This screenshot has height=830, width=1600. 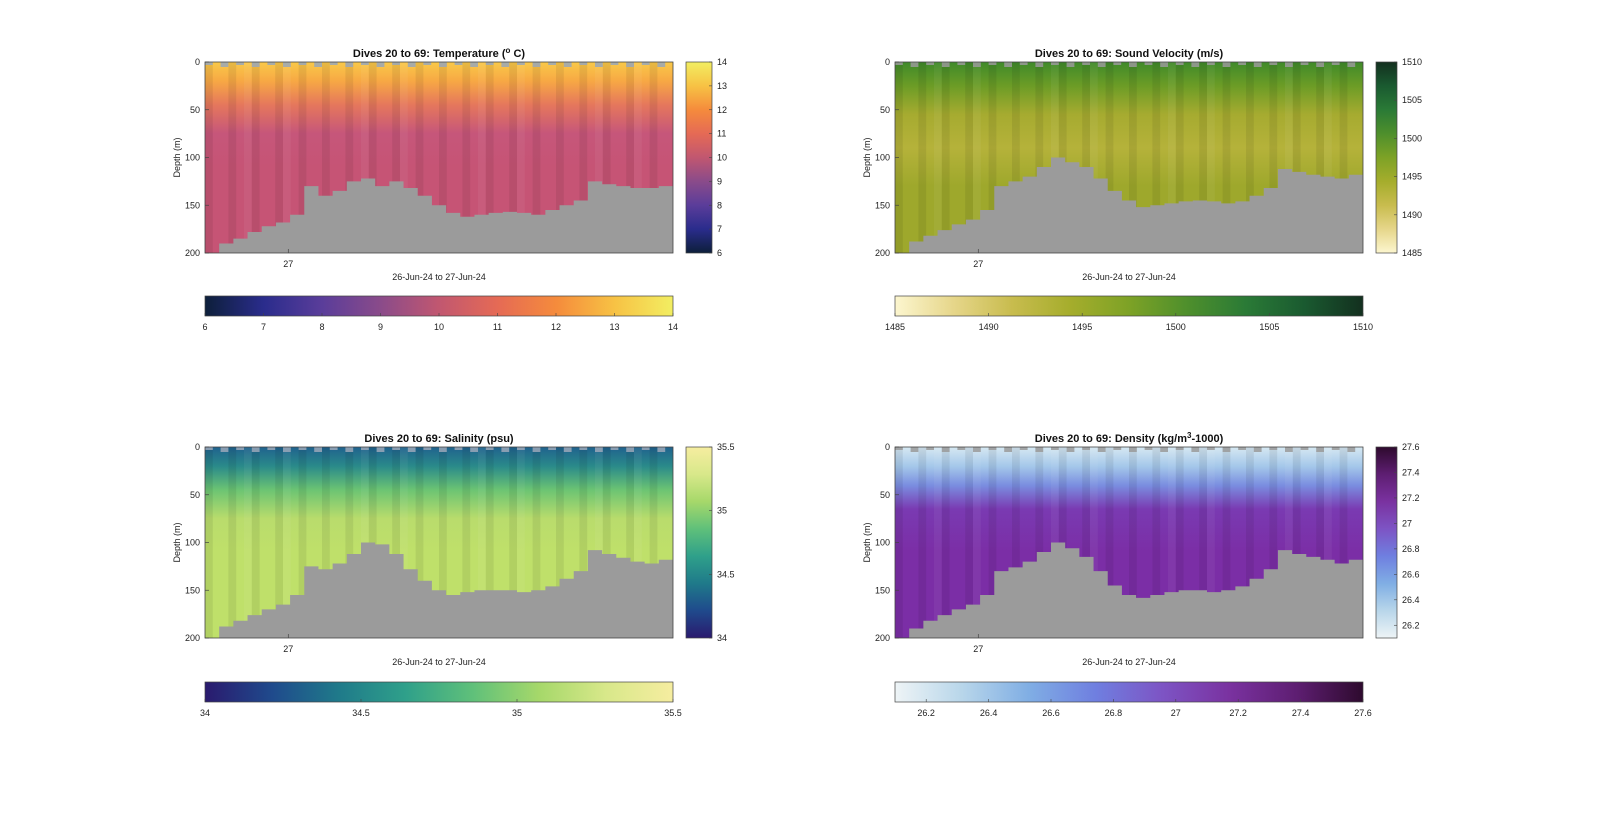 I want to click on bottom-colorbar-label: 1495, so click(x=1082, y=327).